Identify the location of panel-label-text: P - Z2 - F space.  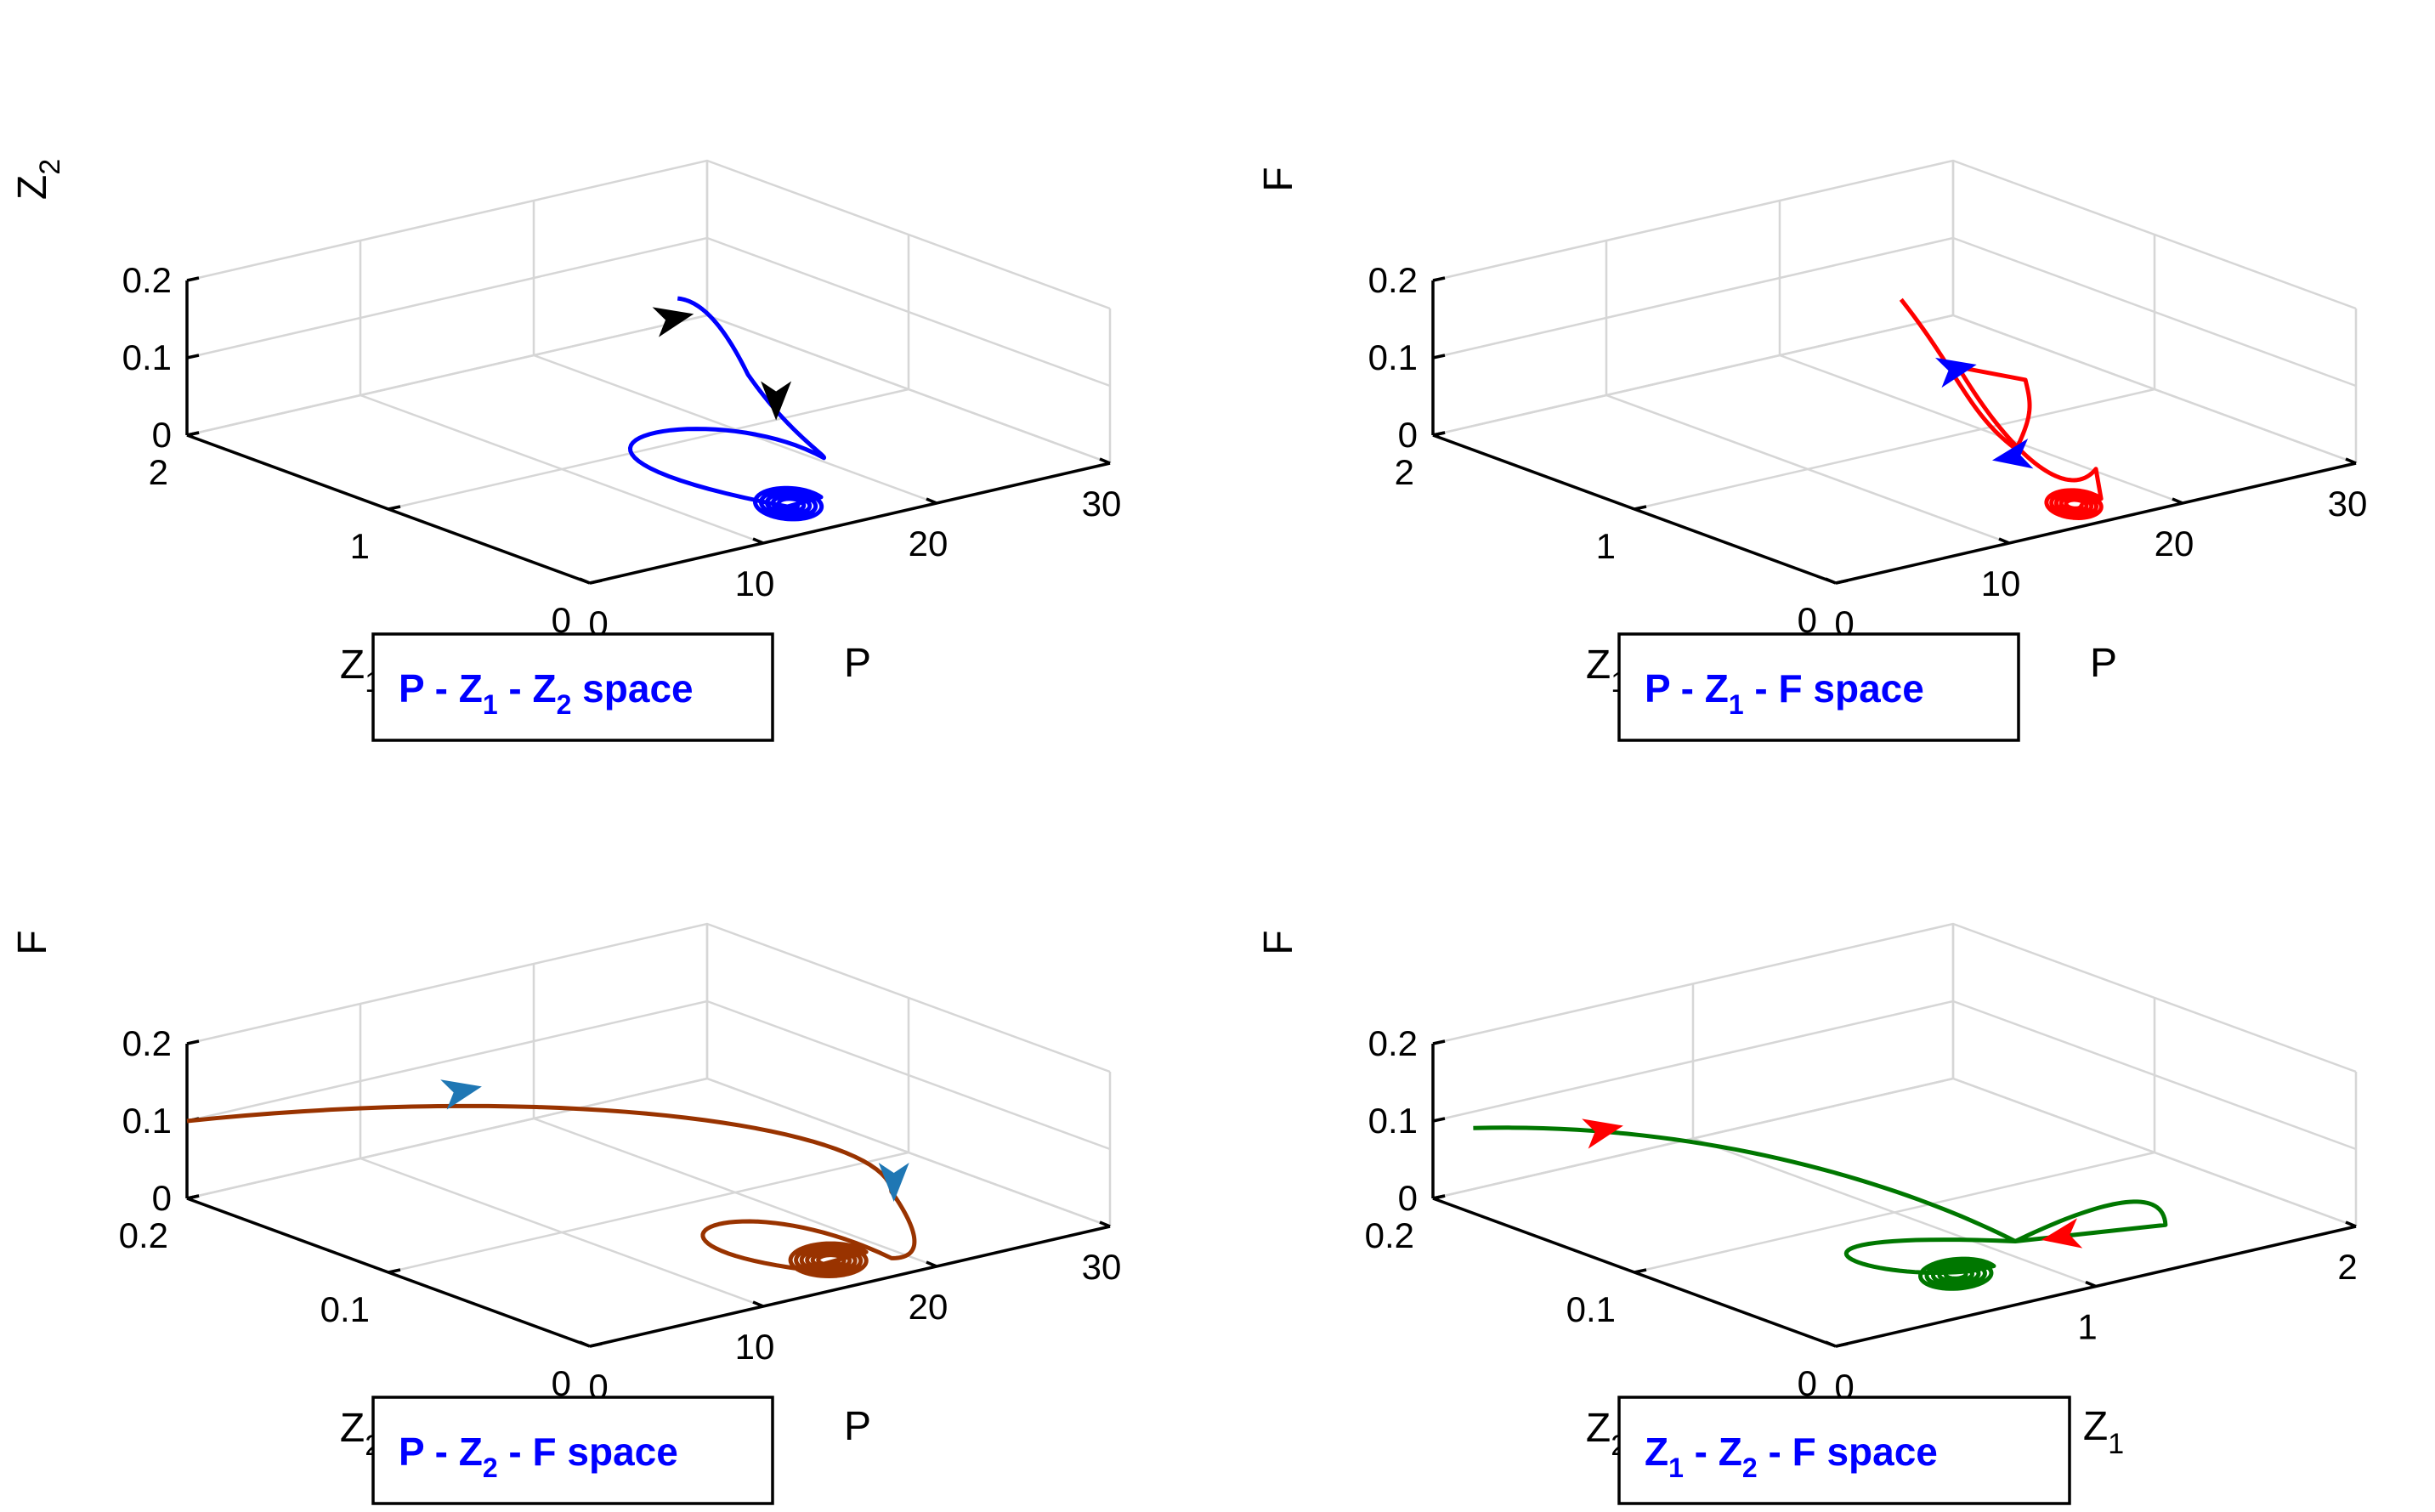
(538, 1456).